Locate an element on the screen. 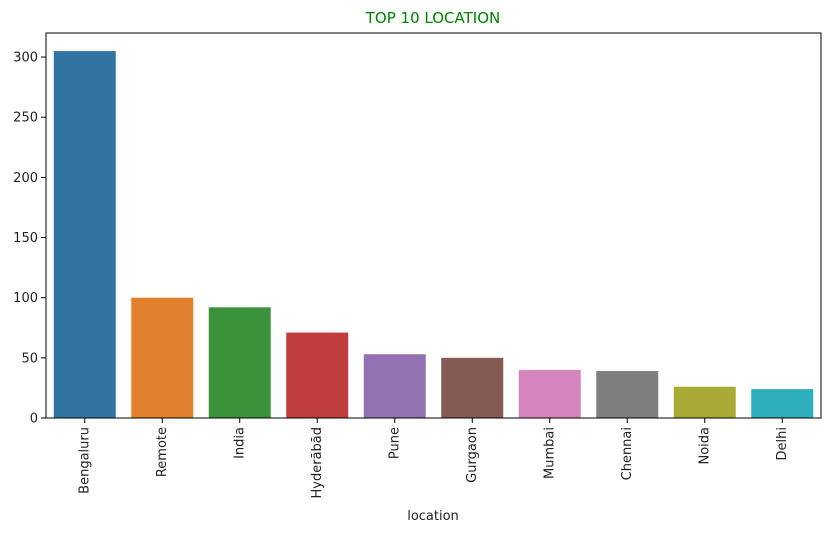 The image size is (831, 533). x-tick-label-pune: Pune is located at coordinates (394, 443).